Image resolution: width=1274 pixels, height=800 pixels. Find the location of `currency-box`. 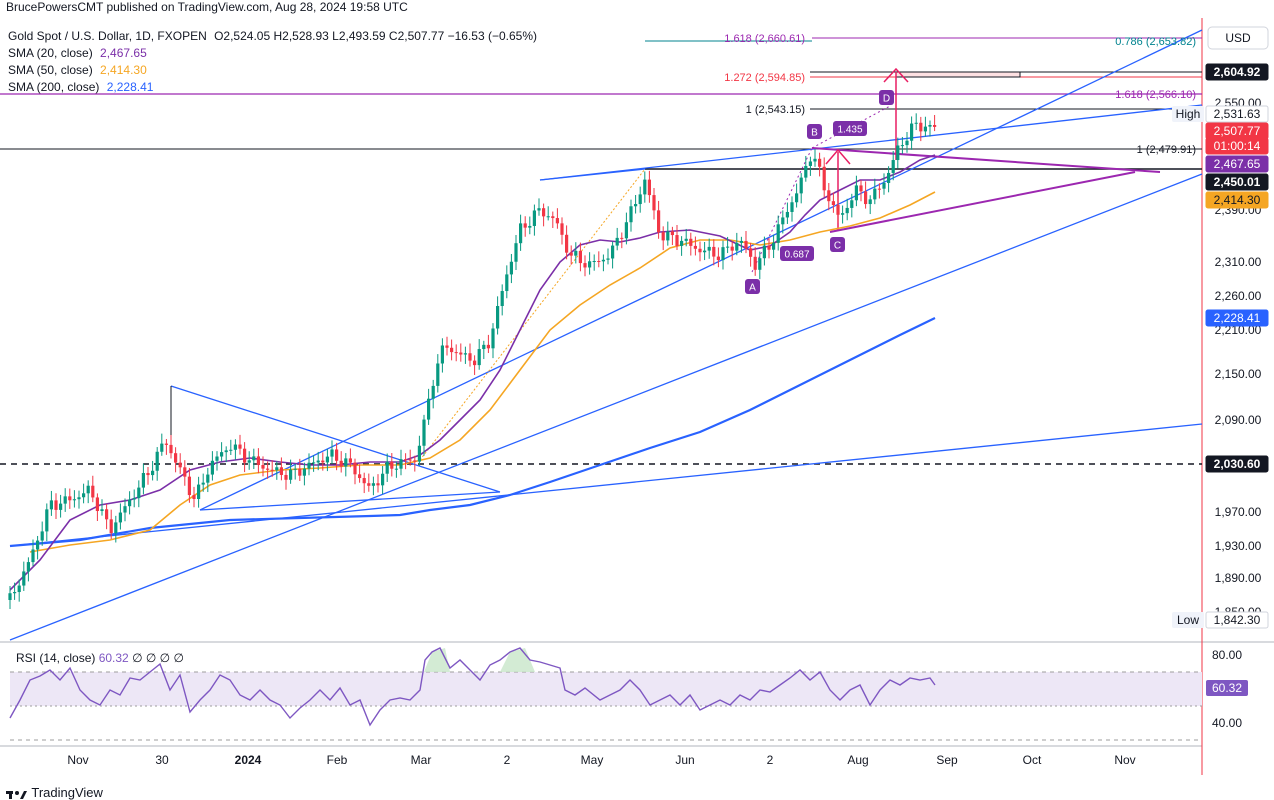

currency-box is located at coordinates (1238, 38).